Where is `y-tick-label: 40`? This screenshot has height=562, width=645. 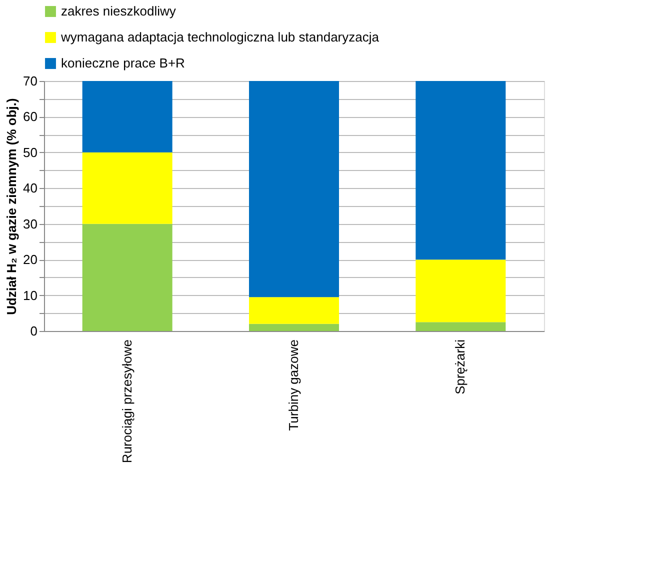
y-tick-label: 40 is located at coordinates (30, 188).